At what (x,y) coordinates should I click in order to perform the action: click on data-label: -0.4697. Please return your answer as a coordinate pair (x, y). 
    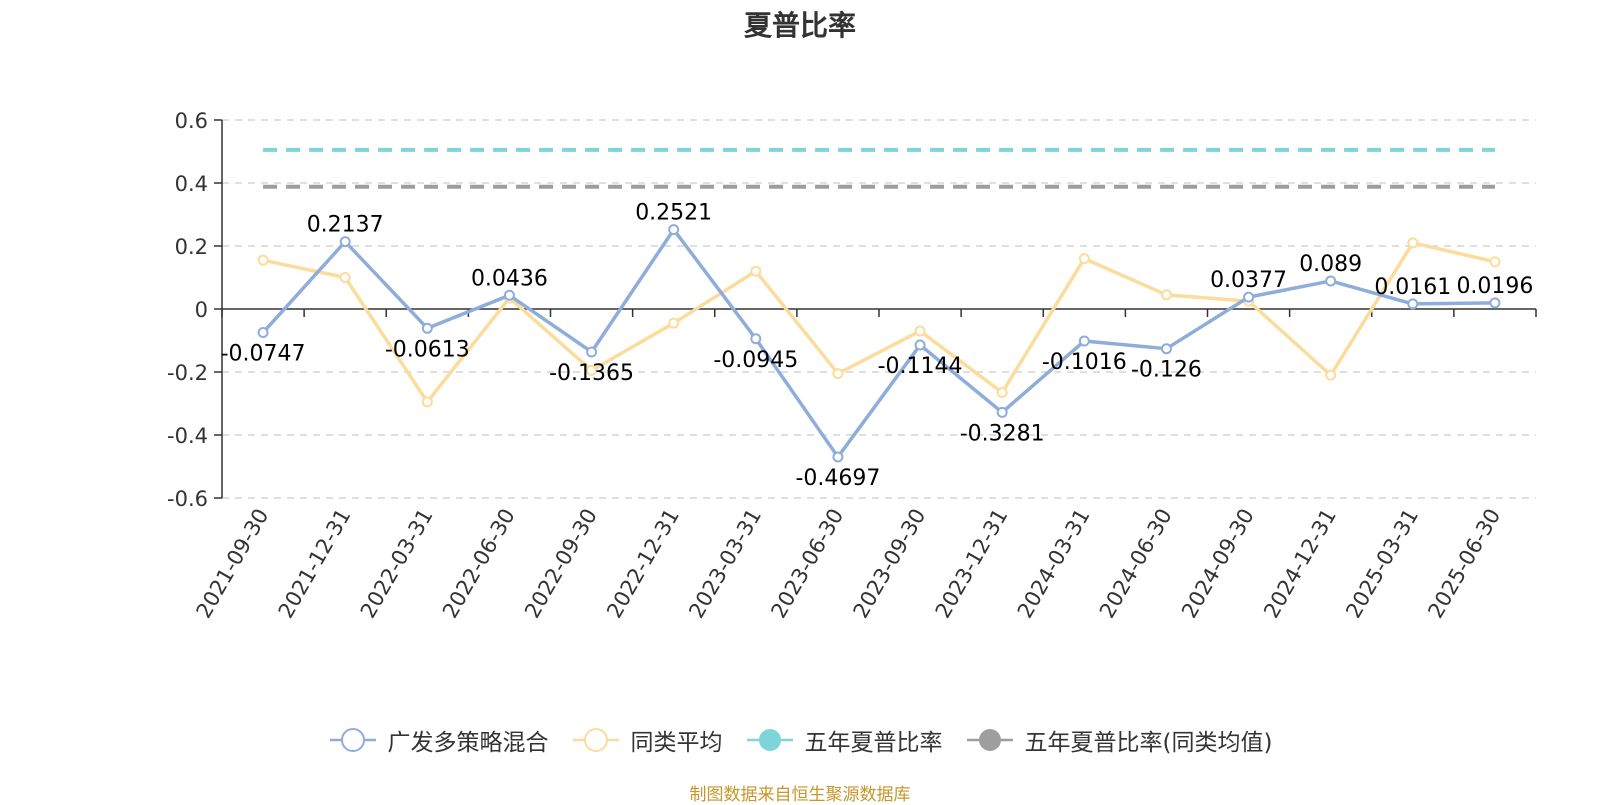
    Looking at the image, I should click on (837, 478).